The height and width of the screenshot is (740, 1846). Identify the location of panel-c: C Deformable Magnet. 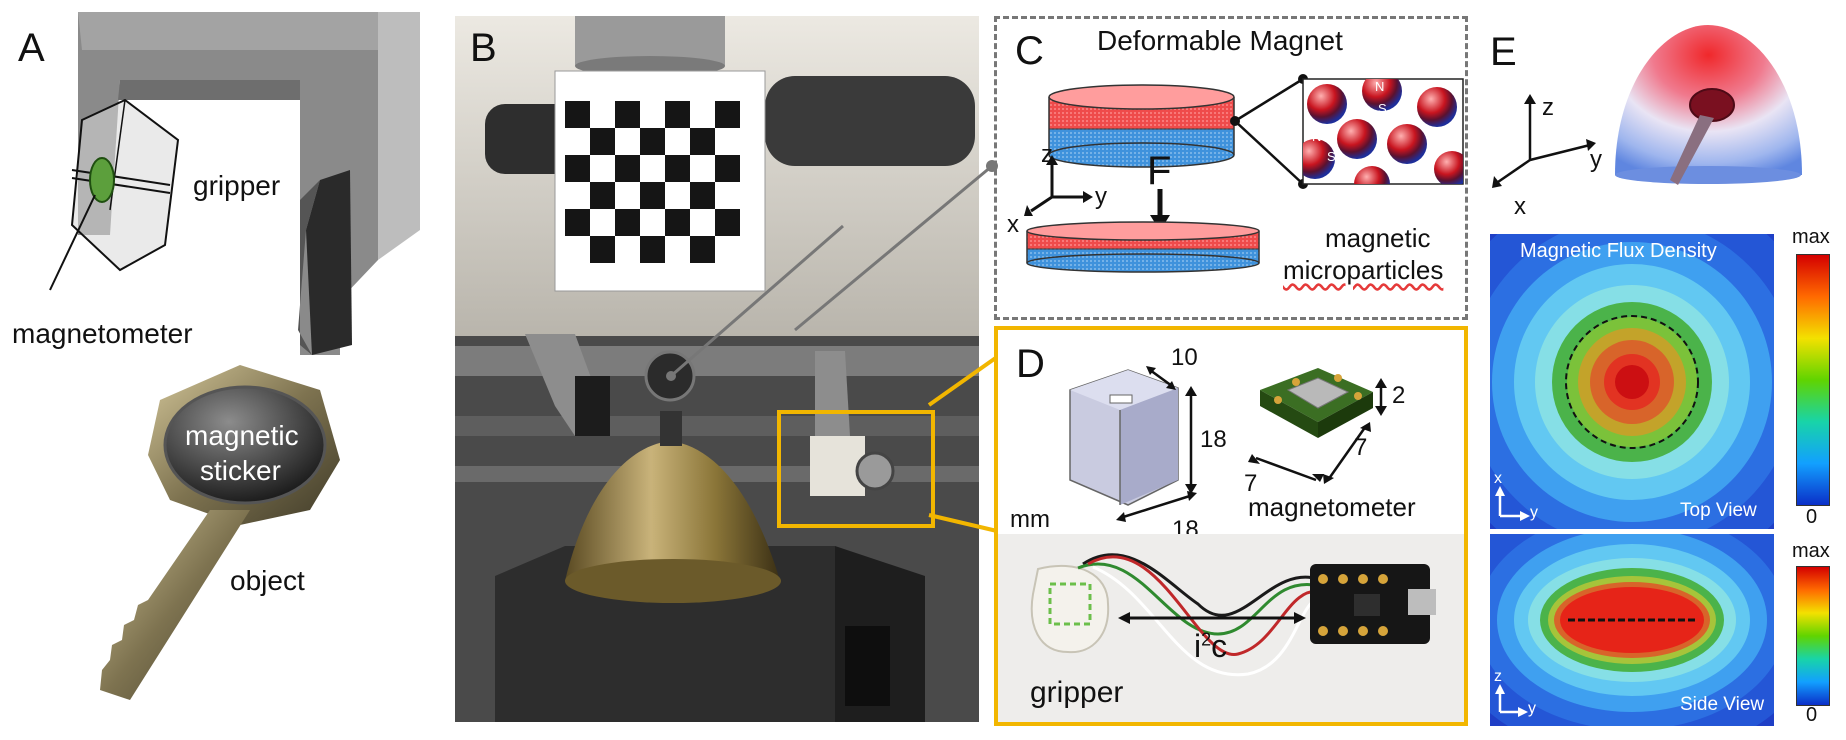
(1231, 168).